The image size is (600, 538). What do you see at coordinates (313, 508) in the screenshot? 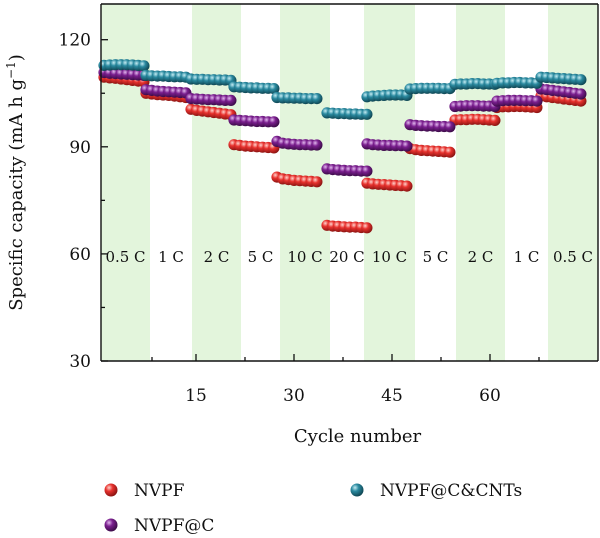
I see `legend: NVPF NVPF@C NVPF@C&CNTs` at bounding box center [313, 508].